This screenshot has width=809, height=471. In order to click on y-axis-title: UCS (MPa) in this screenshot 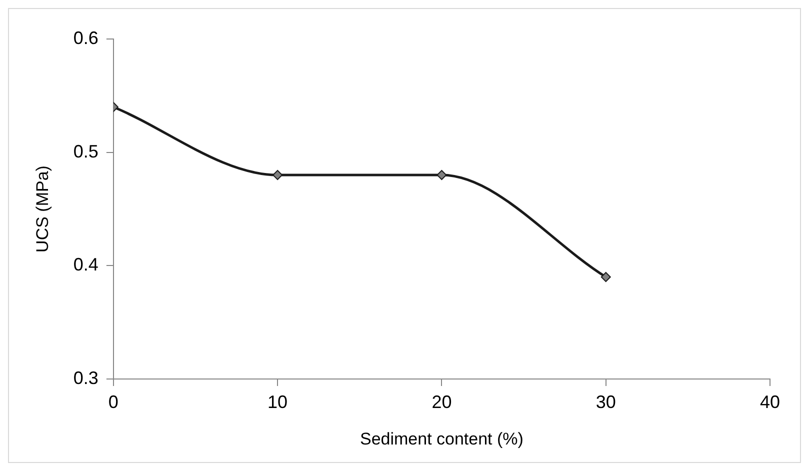, I will do `click(42, 209)`.